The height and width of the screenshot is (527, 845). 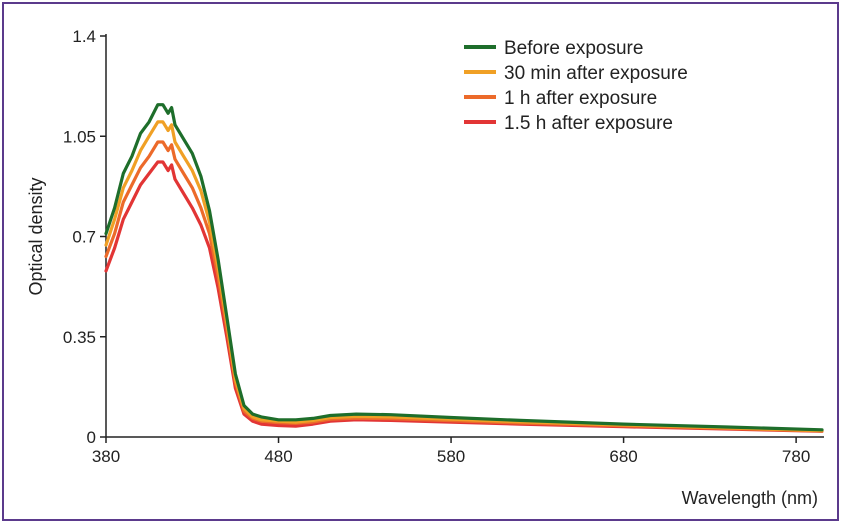 I want to click on legend-label-1-5-h-after-exposure: 1.5 h after exposure, so click(x=588, y=123).